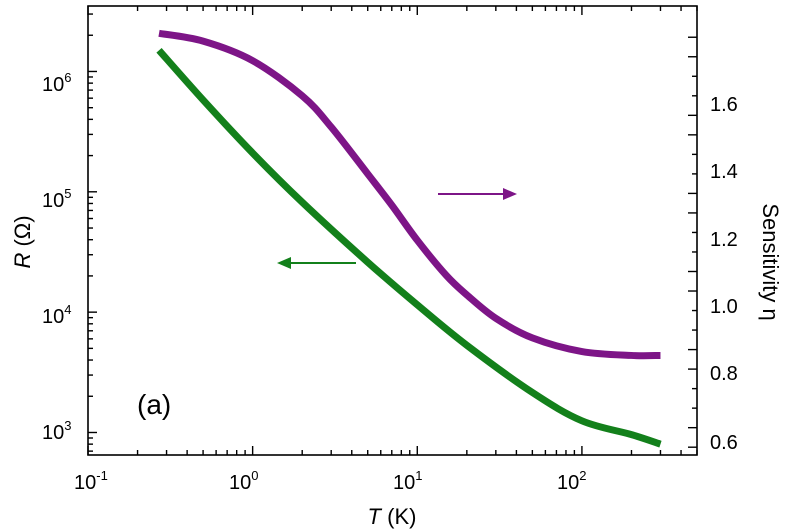 Image resolution: width=789 pixels, height=532 pixels. I want to click on y-right-tick-label: 0.6, so click(724, 443).